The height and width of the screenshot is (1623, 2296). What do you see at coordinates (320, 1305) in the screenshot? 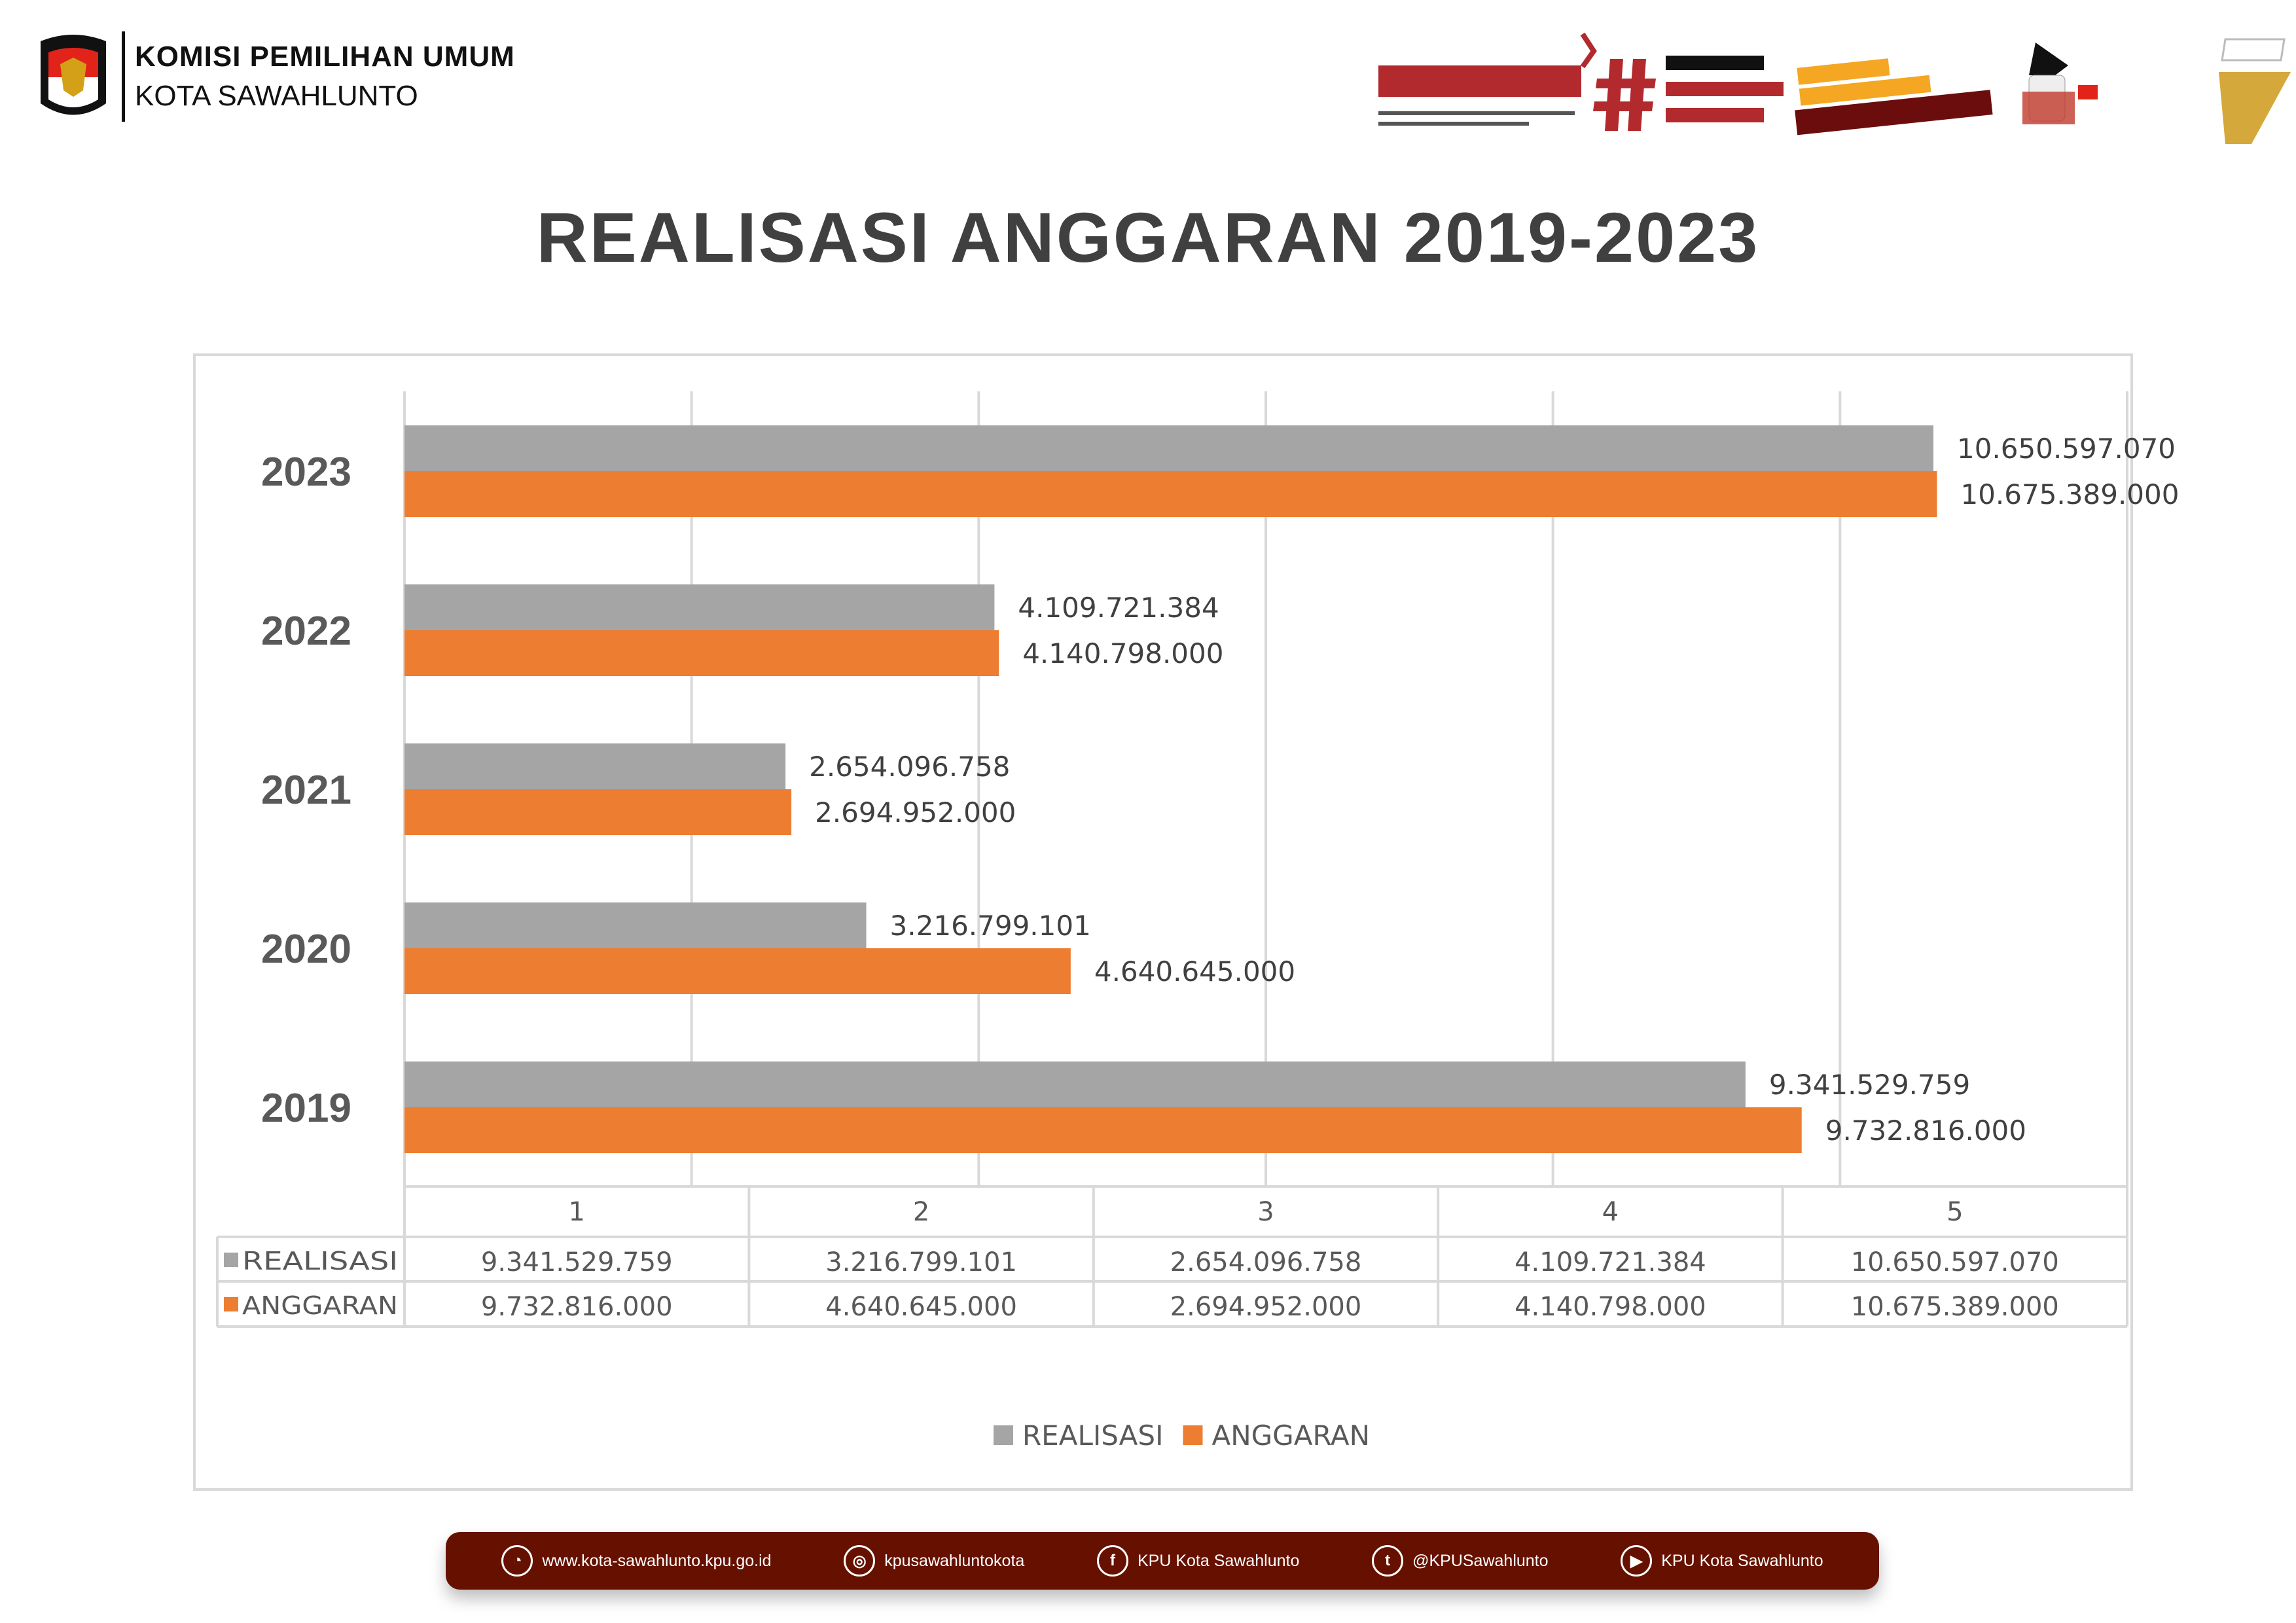
I see `table-row-label: ANGGARAN` at bounding box center [320, 1305].